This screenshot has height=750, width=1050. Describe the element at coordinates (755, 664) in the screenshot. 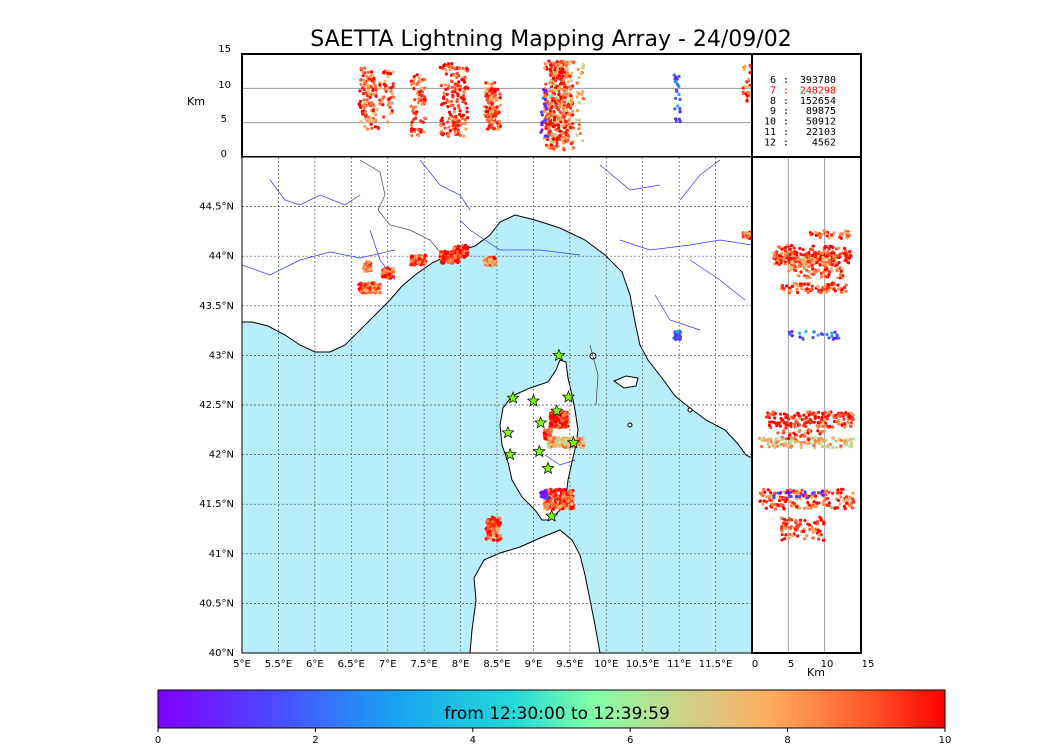

I see `right-tick-0: 0` at that location.